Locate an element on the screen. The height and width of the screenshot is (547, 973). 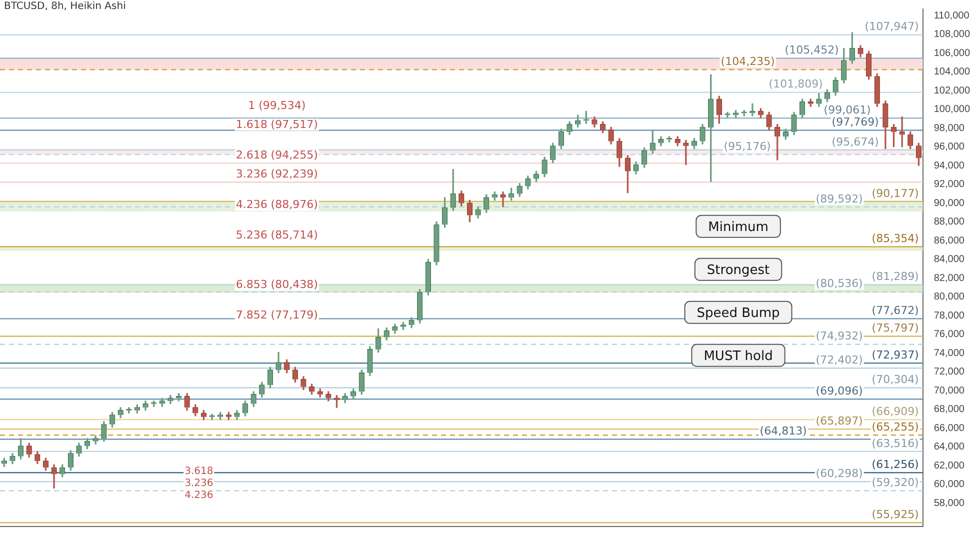
y-tick-label: 80,000 is located at coordinates (949, 297).